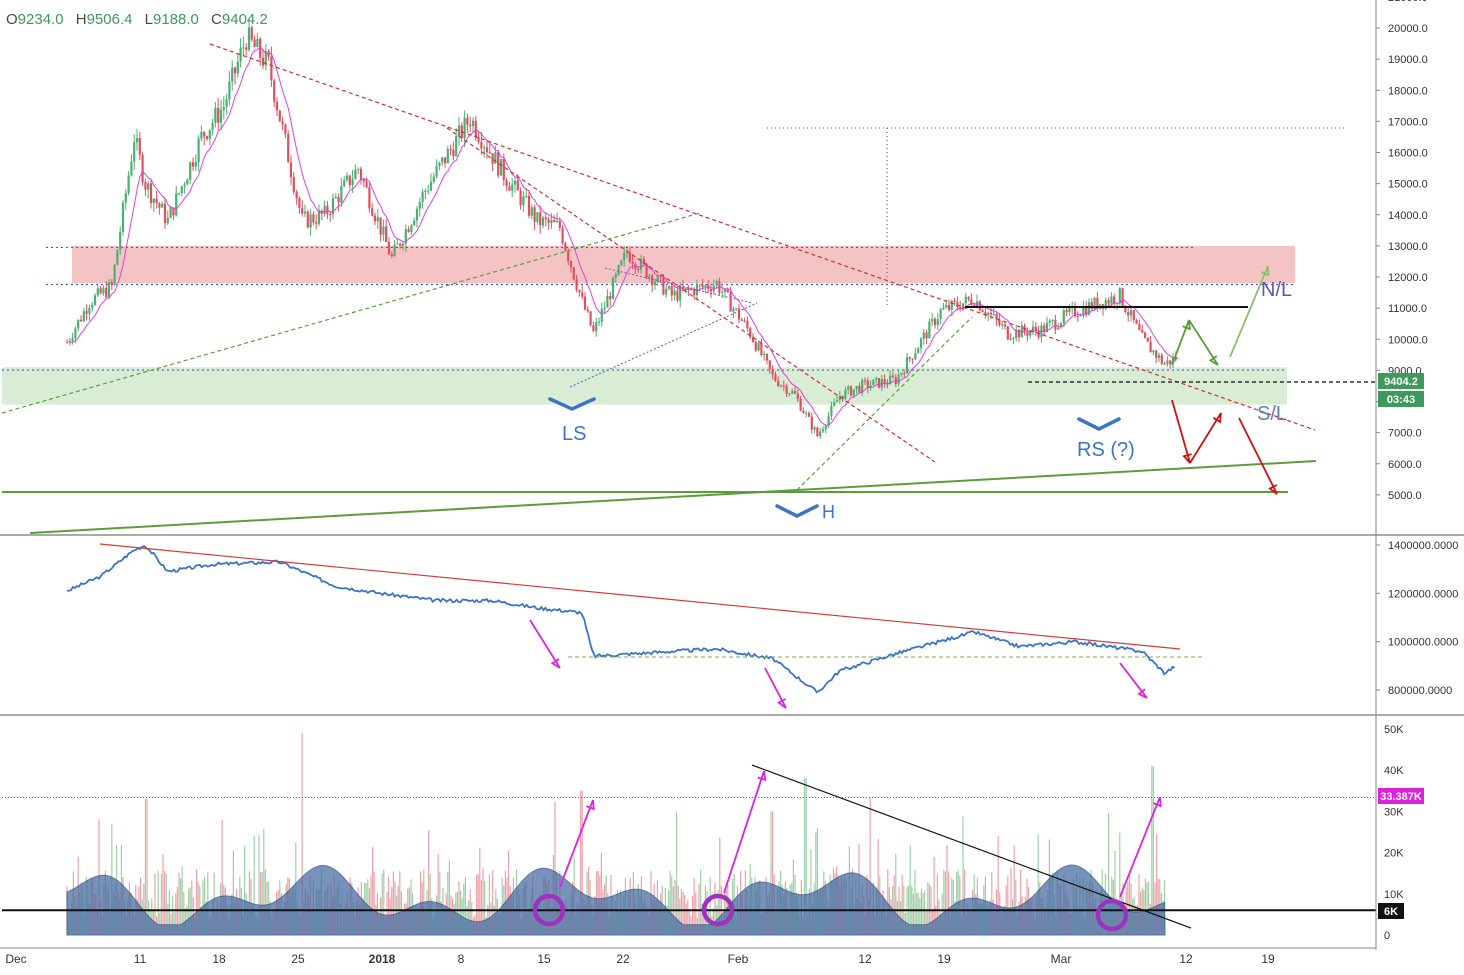 The image size is (1464, 975). What do you see at coordinates (1423, 546) in the screenshot?
I see `obv-tick-label: 1400000.0000` at bounding box center [1423, 546].